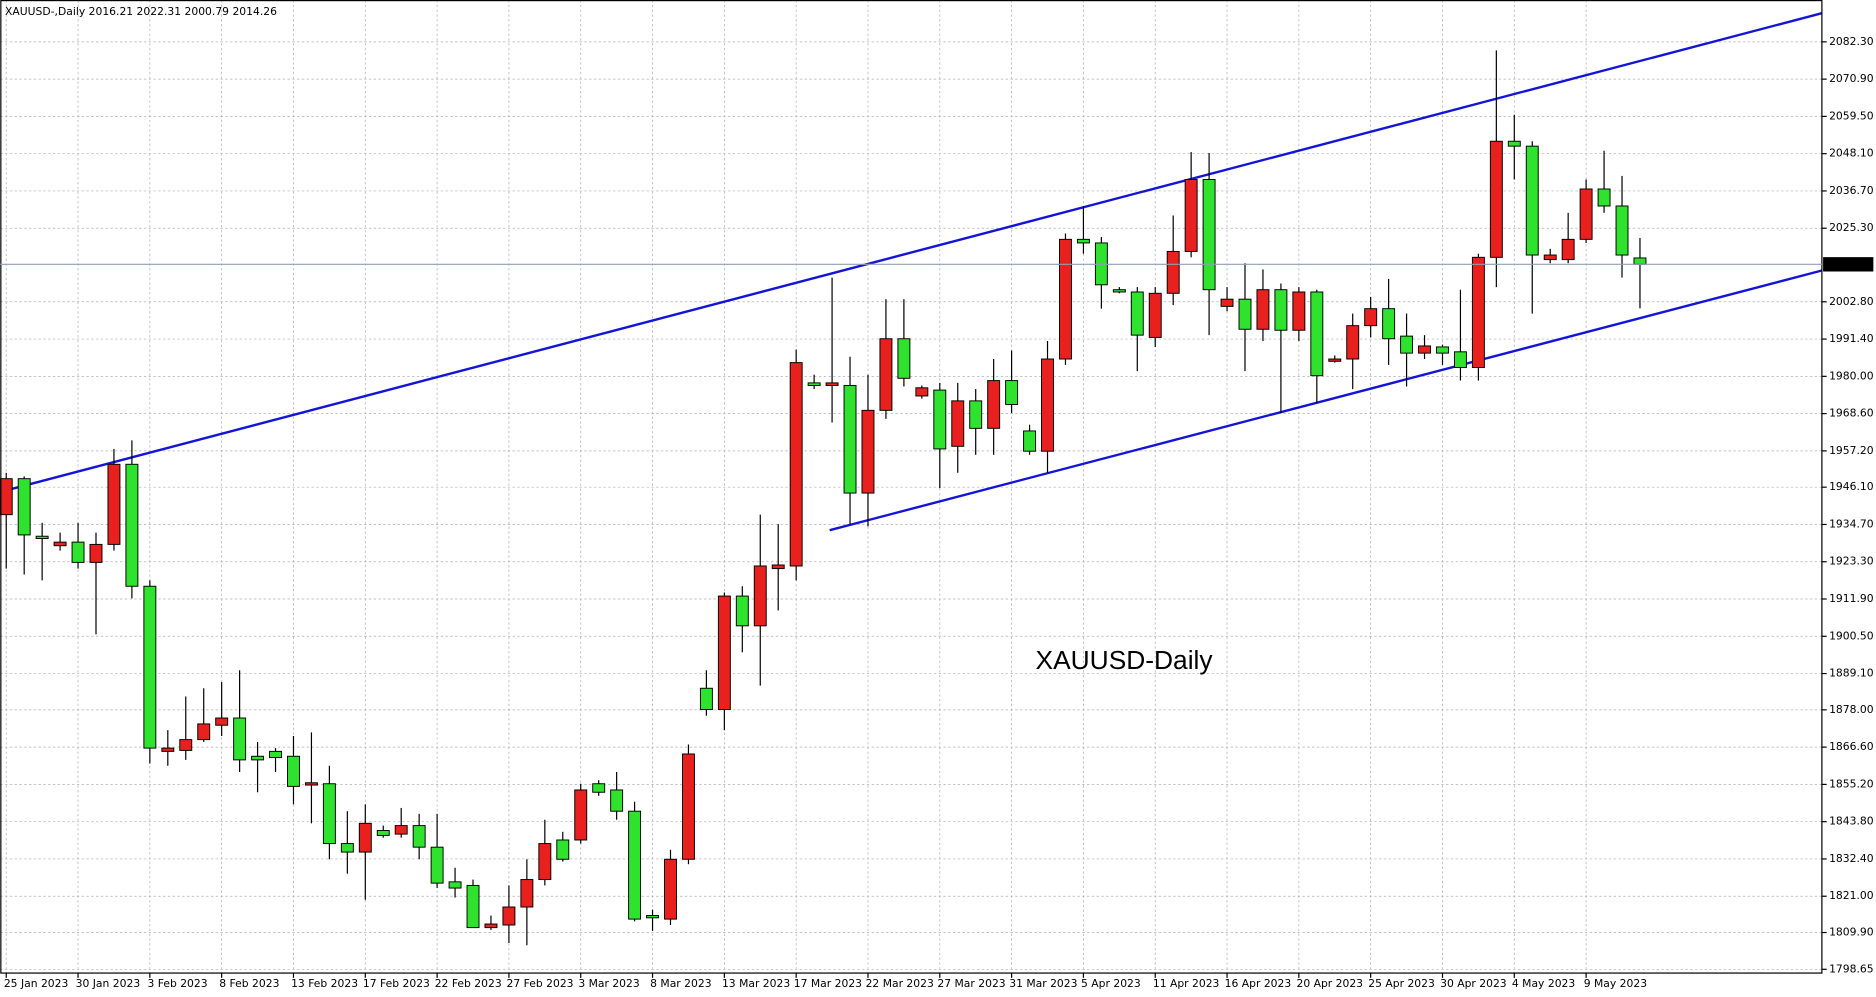 This screenshot has width=1876, height=997. What do you see at coordinates (1851, 821) in the screenshot?
I see `y-tick-label: 1843.80` at bounding box center [1851, 821].